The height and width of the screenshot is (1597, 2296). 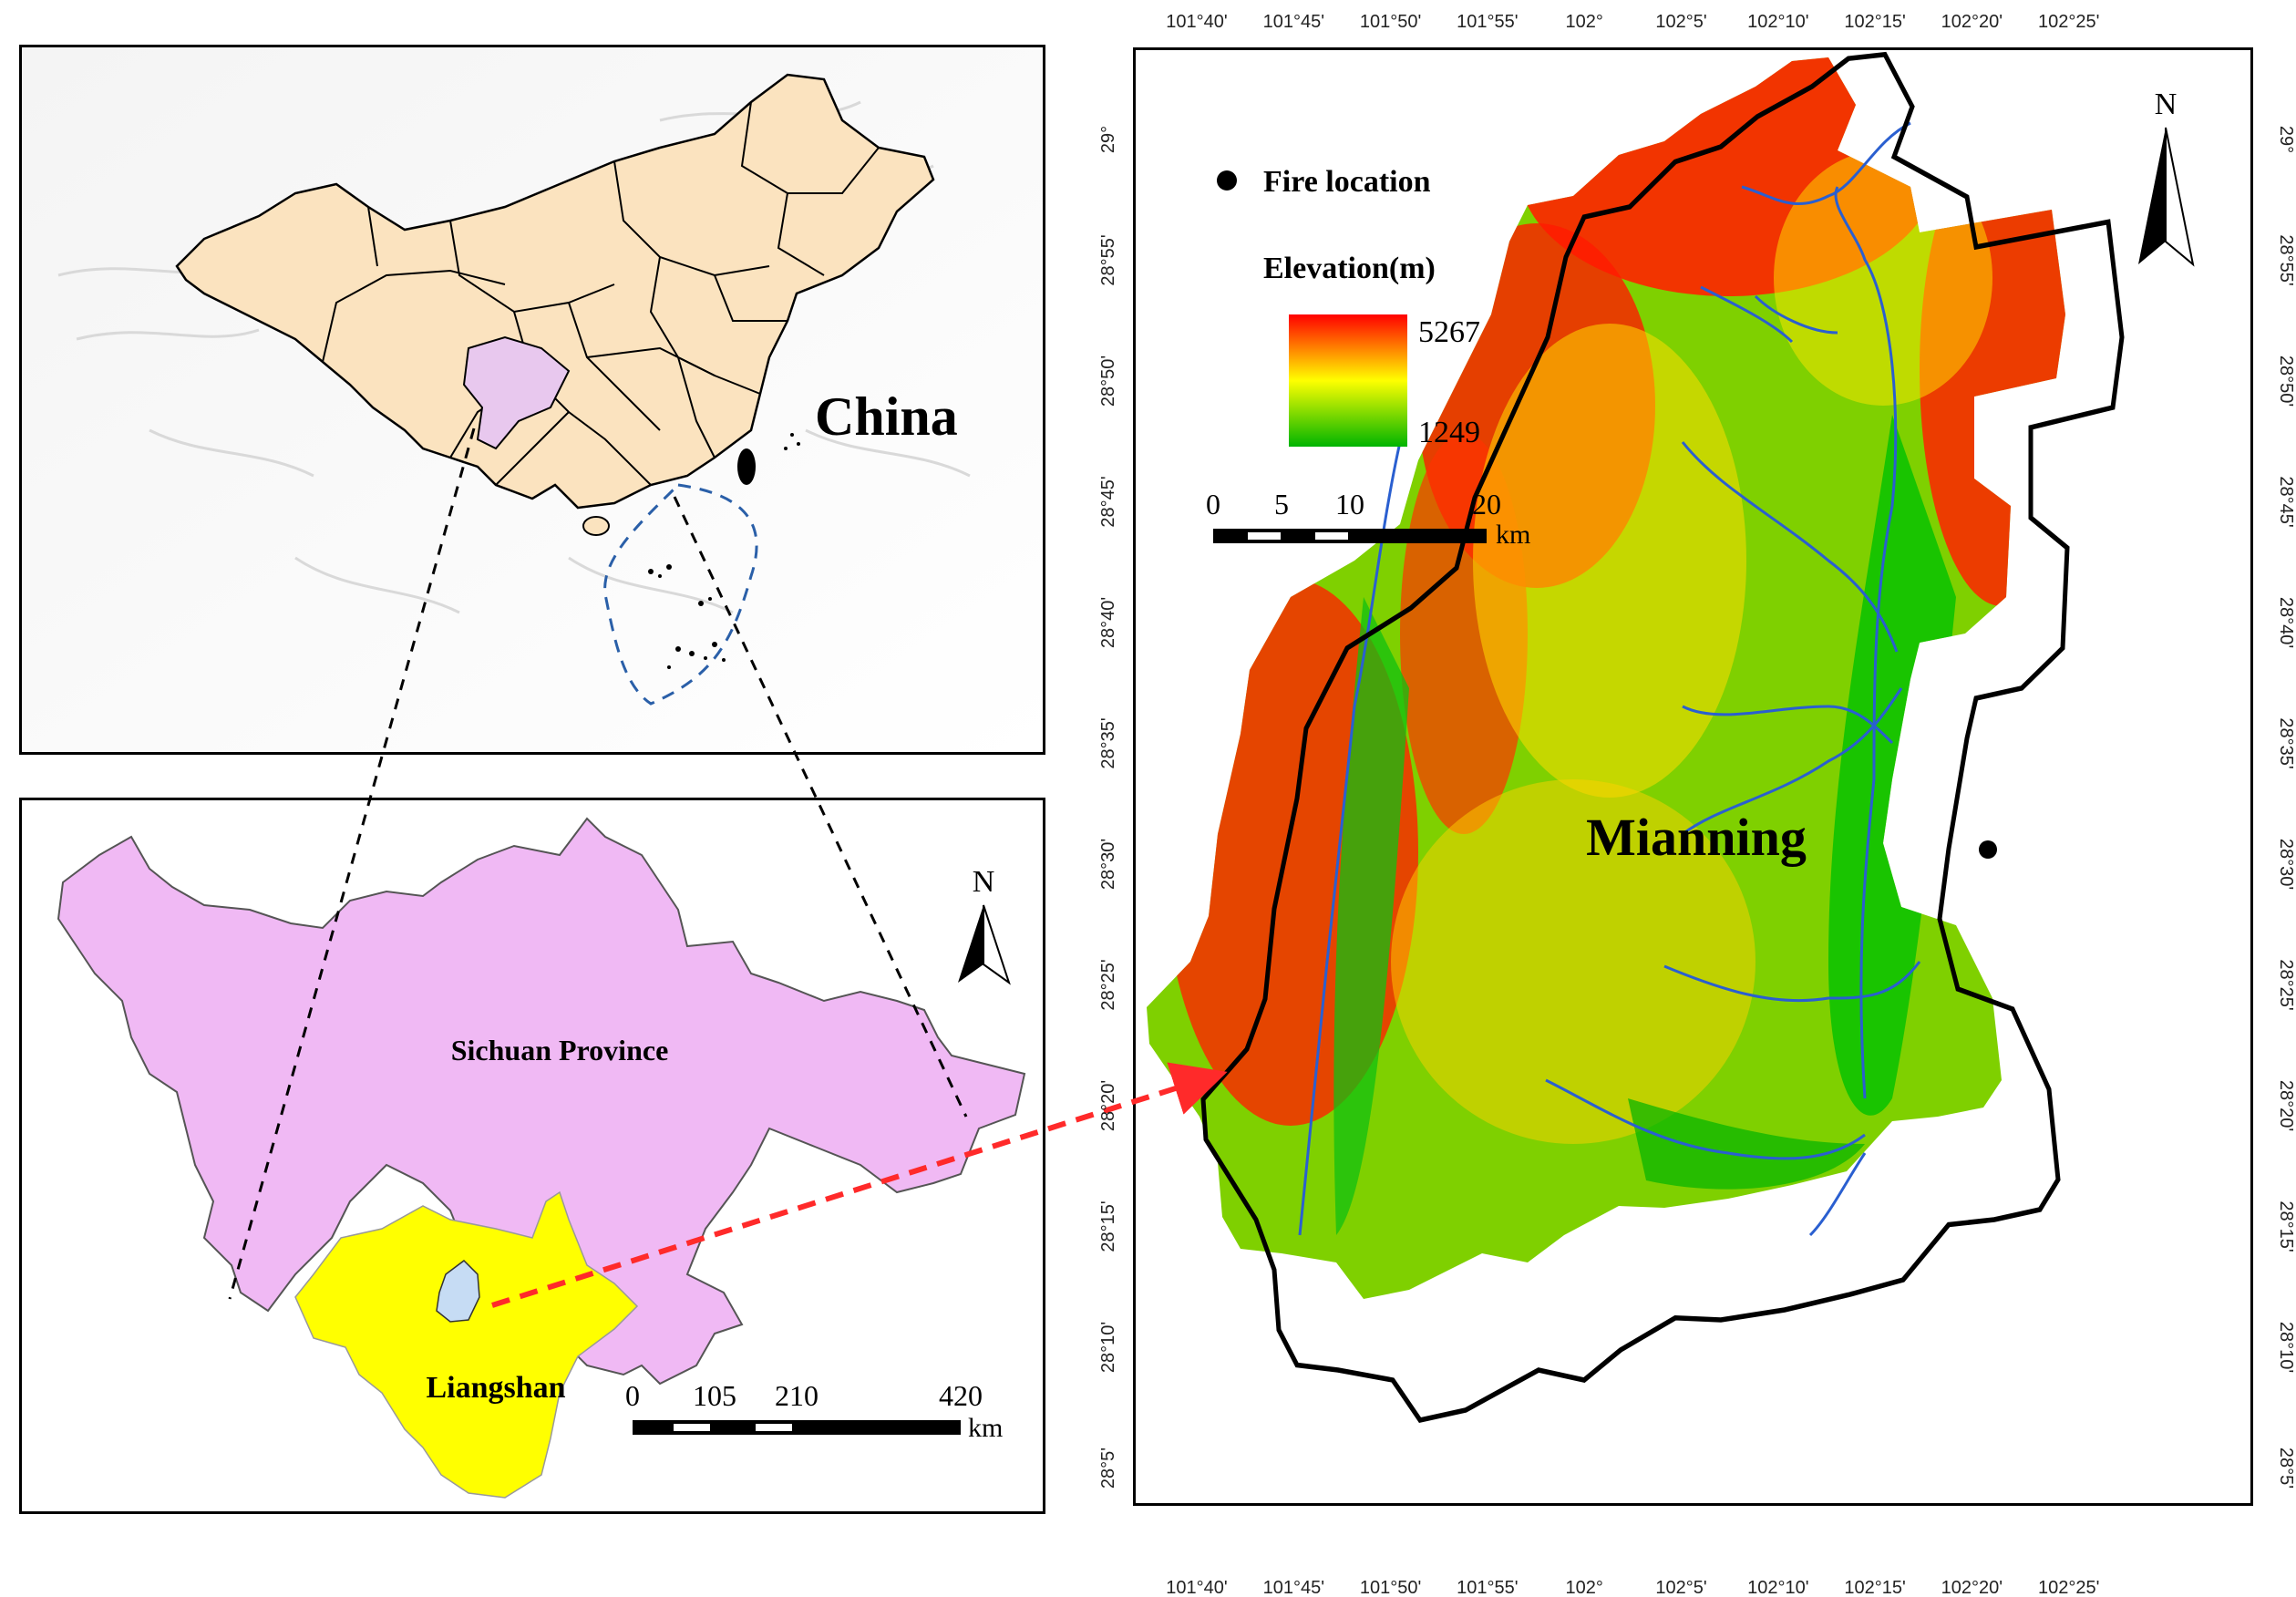 What do you see at coordinates (1108, 984) in the screenshot?
I see `latitude-label-left: 28°25'` at bounding box center [1108, 984].